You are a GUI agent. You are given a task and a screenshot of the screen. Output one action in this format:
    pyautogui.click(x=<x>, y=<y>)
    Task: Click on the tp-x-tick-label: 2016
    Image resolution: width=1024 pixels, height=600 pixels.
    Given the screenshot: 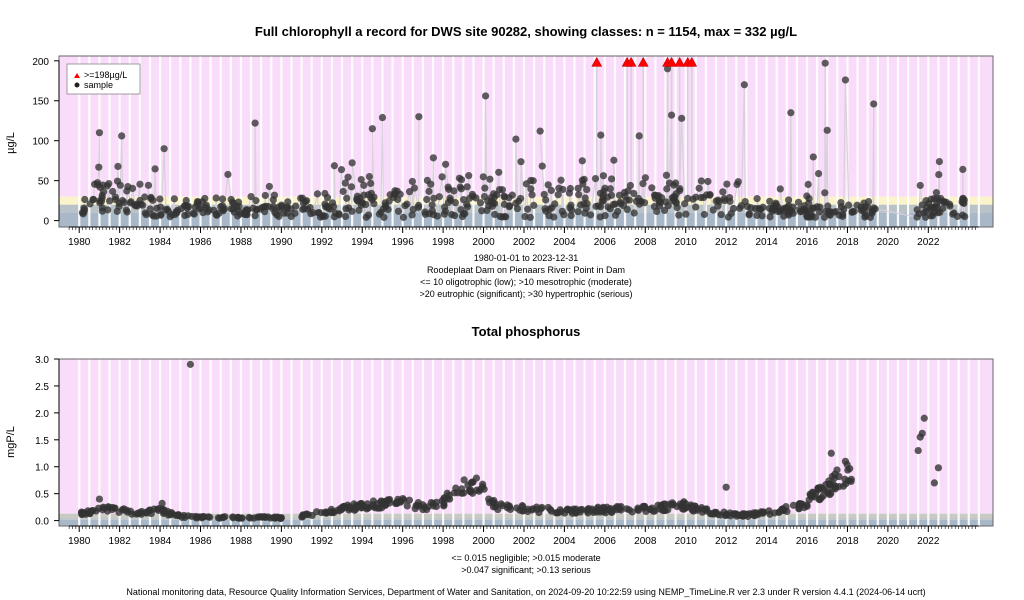 What is the action you would take?
    pyautogui.click(x=807, y=541)
    